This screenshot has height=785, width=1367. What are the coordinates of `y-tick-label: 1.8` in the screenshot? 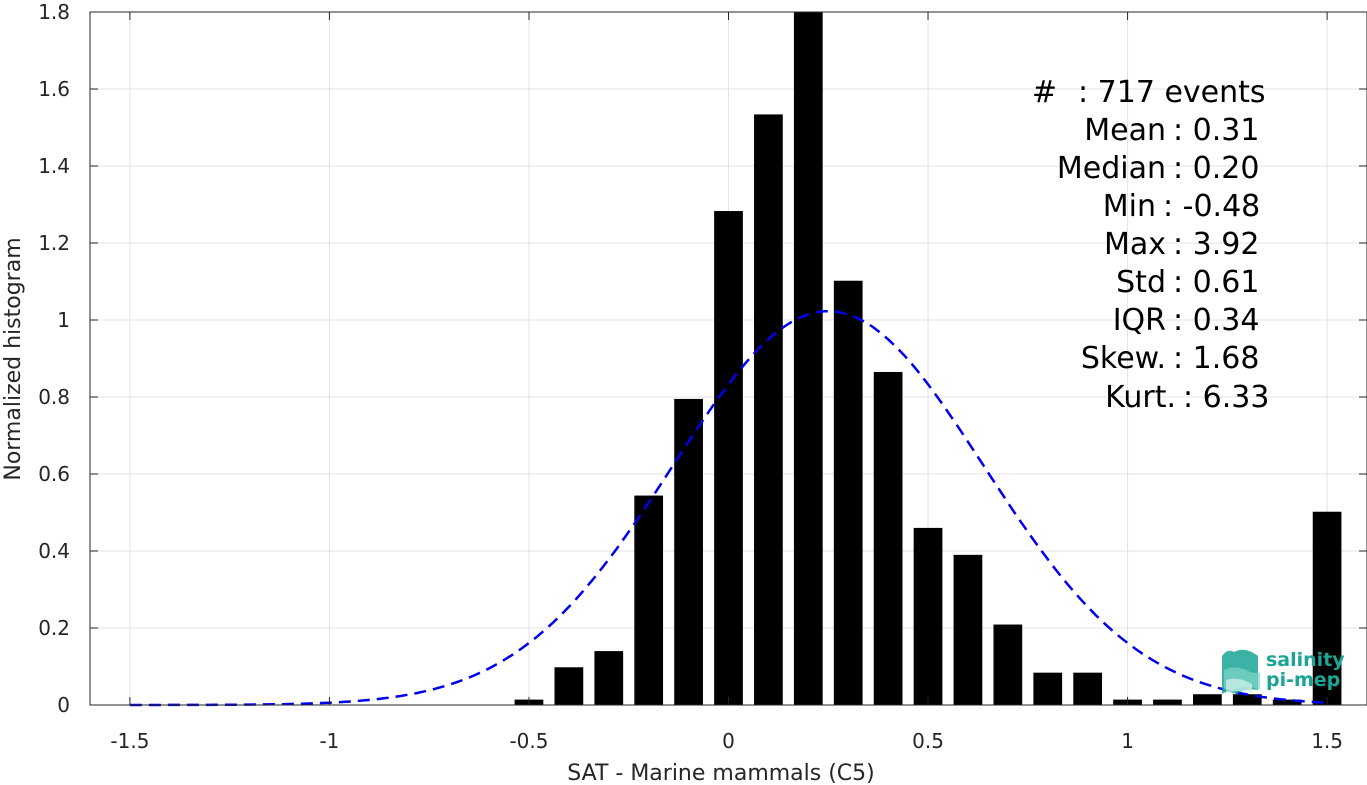 It's located at (54, 12).